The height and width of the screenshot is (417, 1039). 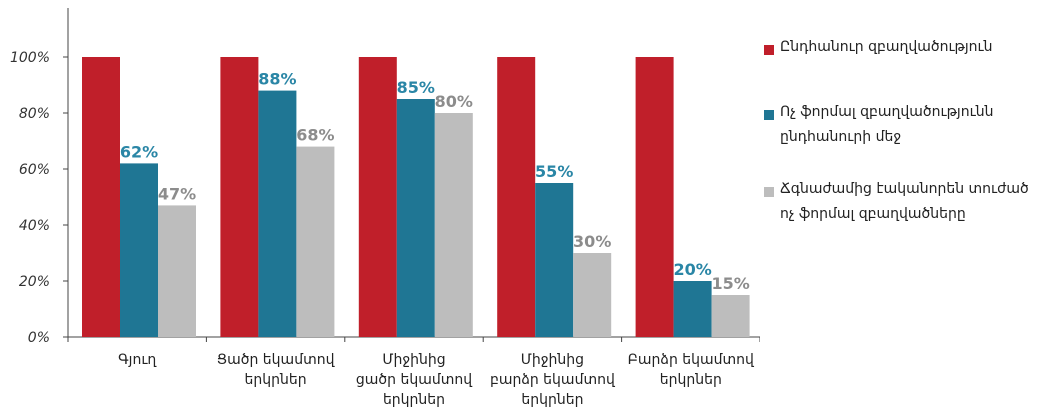 What do you see at coordinates (34, 170) in the screenshot?
I see `y-tick-label: 60%` at bounding box center [34, 170].